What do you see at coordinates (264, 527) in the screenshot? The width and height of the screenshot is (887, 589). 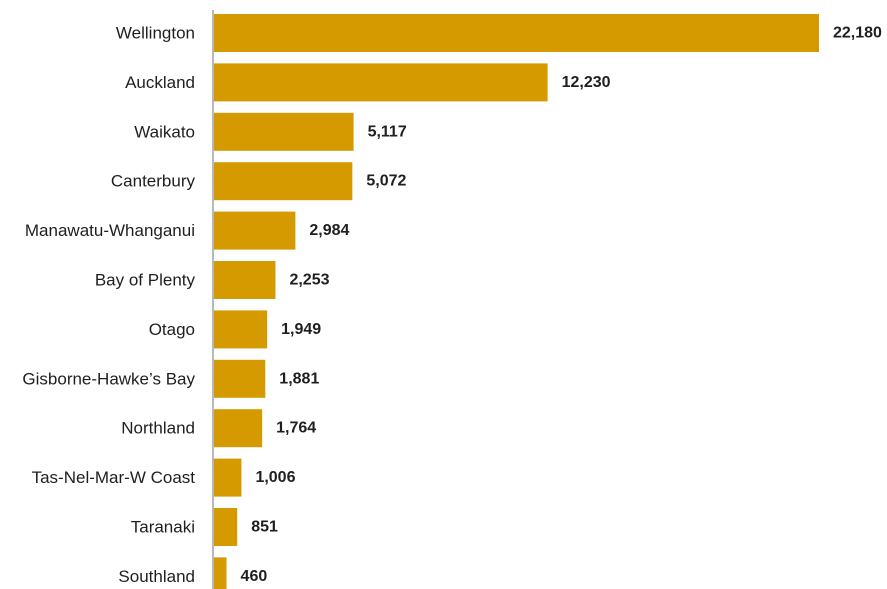 I see `value-label: 851` at bounding box center [264, 527].